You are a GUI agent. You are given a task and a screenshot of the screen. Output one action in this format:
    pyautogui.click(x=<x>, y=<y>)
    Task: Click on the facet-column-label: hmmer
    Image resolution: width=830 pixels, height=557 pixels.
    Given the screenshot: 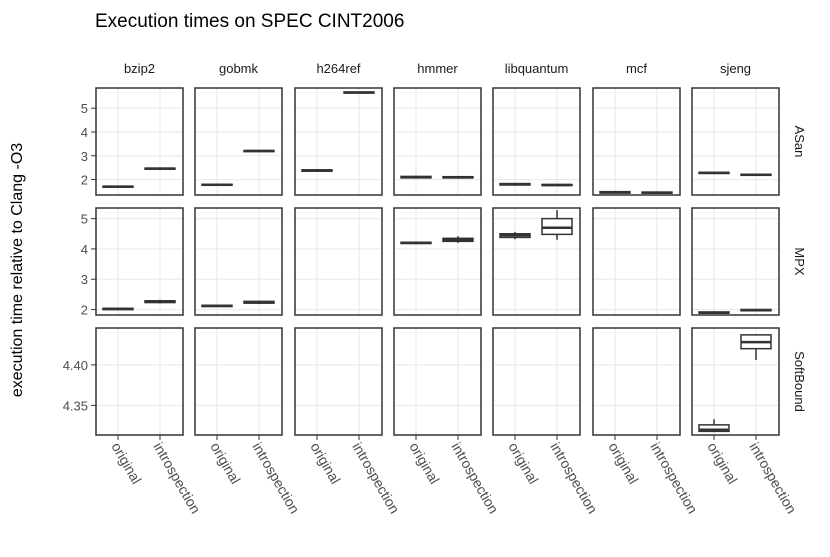 What is the action you would take?
    pyautogui.click(x=437, y=68)
    